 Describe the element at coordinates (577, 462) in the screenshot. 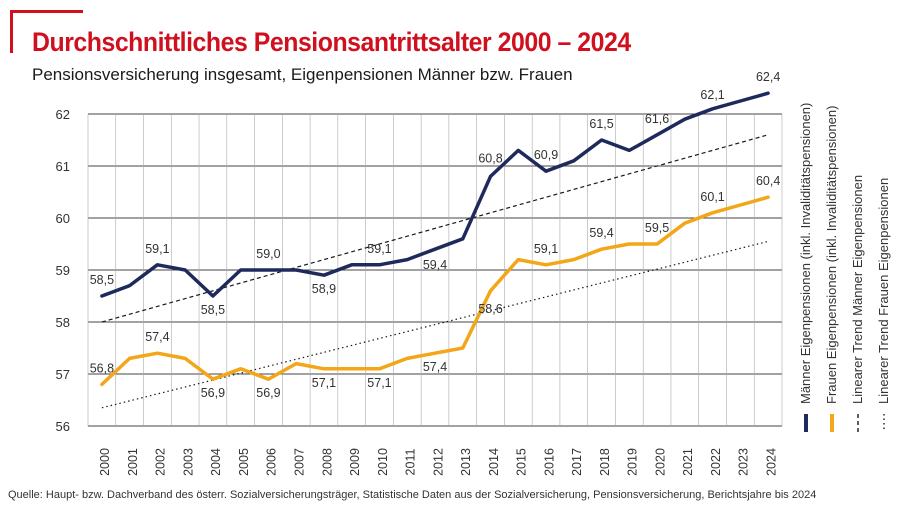

I see `x-tick-label: 2017` at that location.